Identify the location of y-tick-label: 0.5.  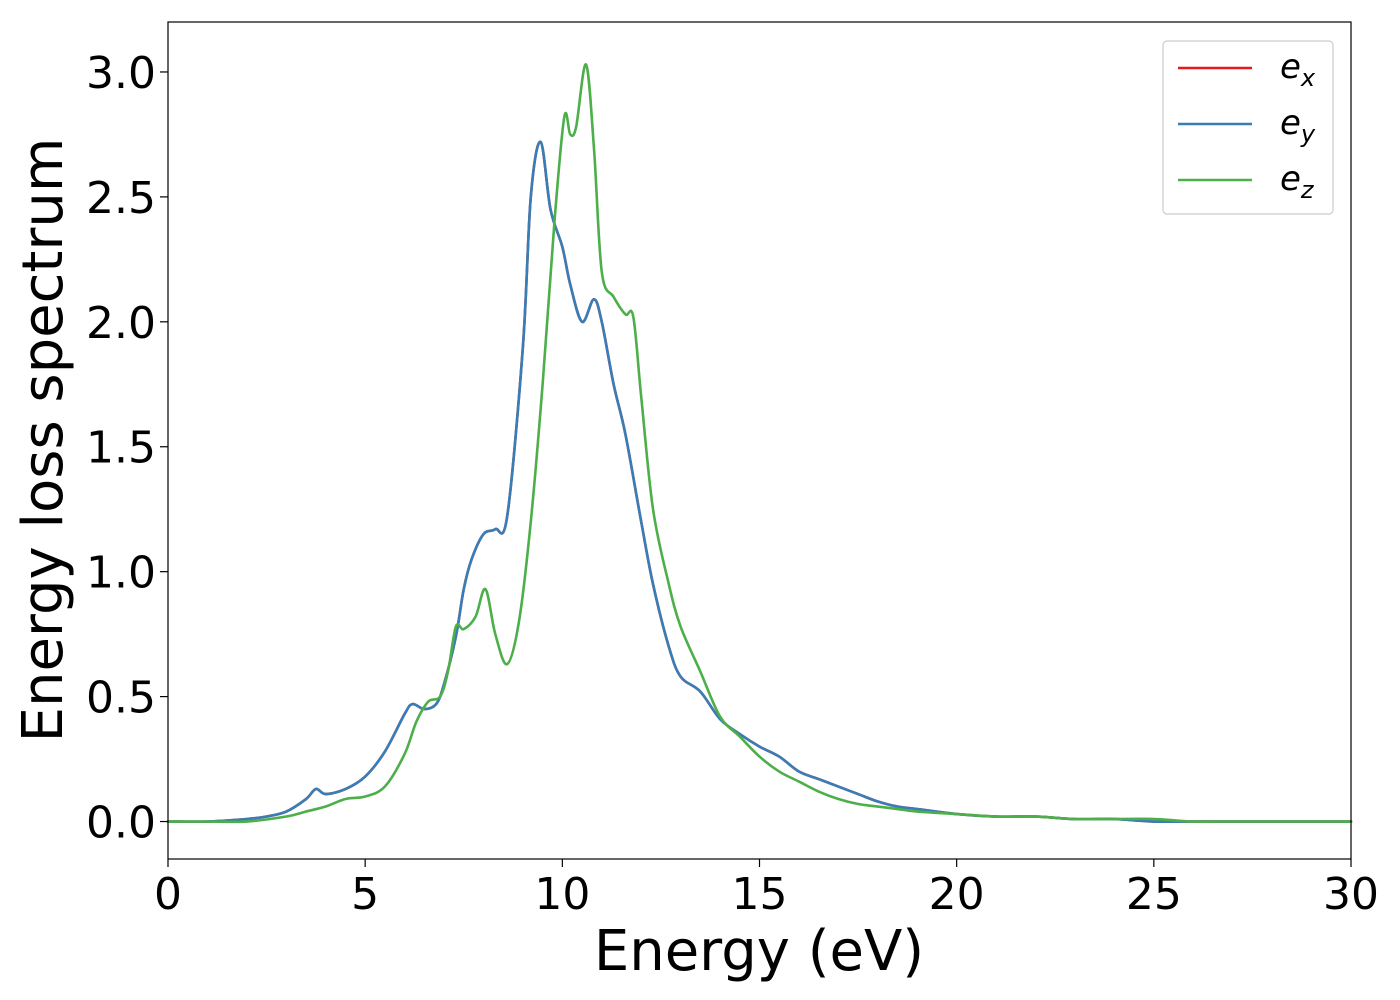
(121, 698).